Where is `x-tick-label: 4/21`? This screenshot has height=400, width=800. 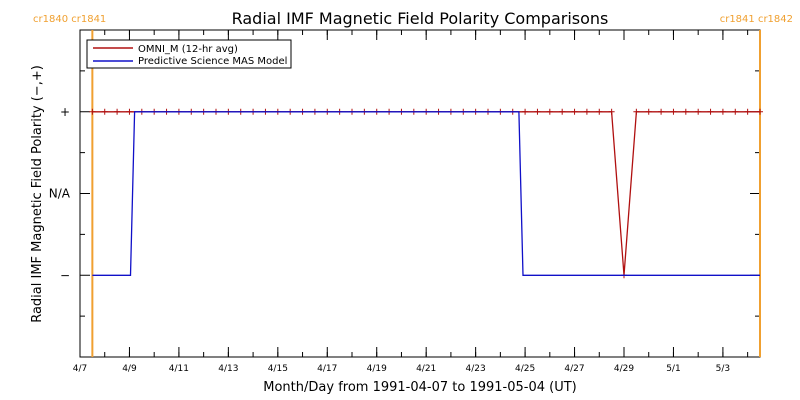
x-tick-label: 4/21 is located at coordinates (426, 369).